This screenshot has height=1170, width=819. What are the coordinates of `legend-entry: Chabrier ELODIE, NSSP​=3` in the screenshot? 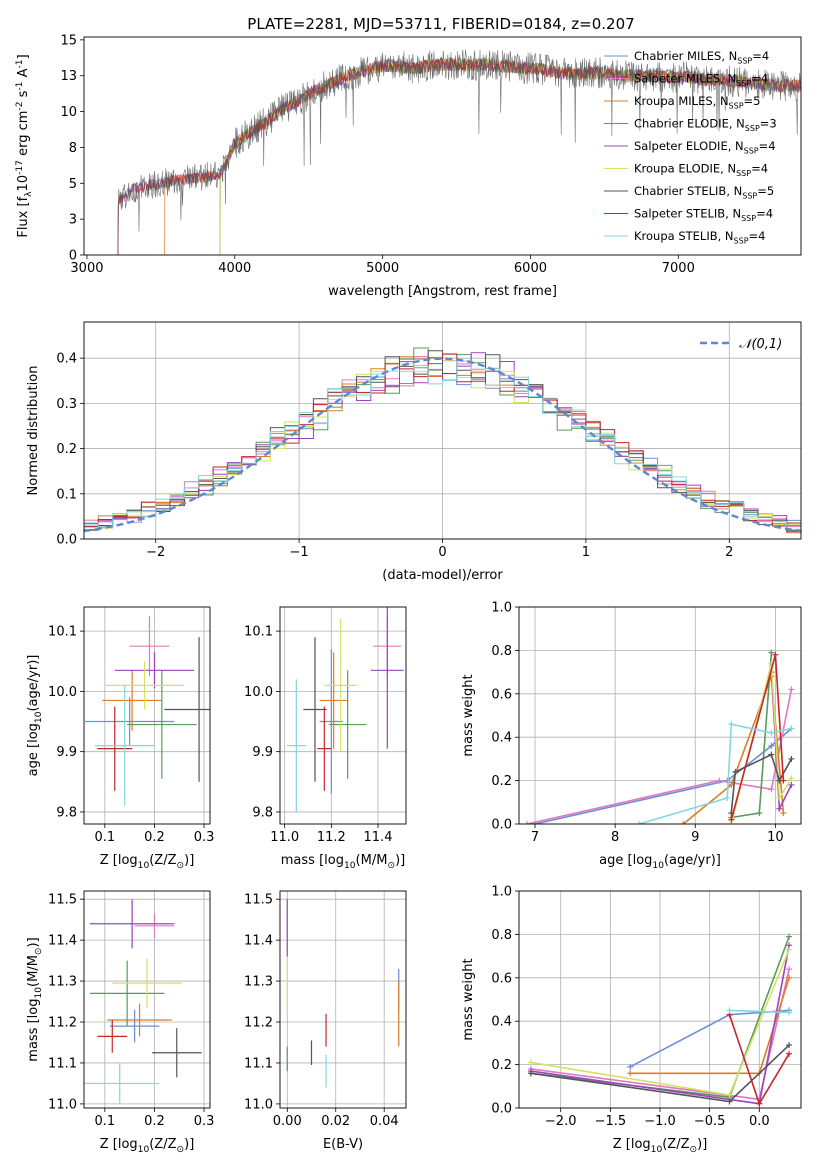 It's located at (705, 125).